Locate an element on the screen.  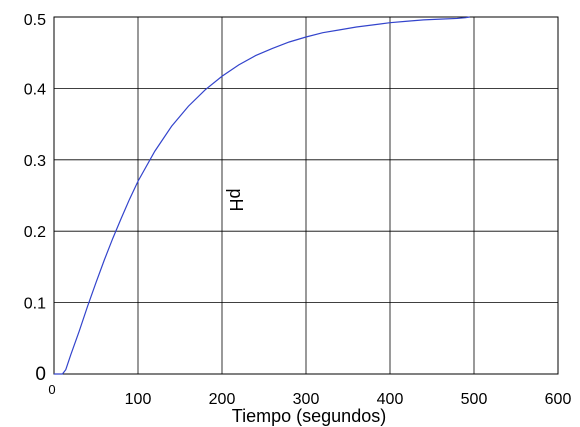
y-tick-label: 0.4 is located at coordinates (35, 89).